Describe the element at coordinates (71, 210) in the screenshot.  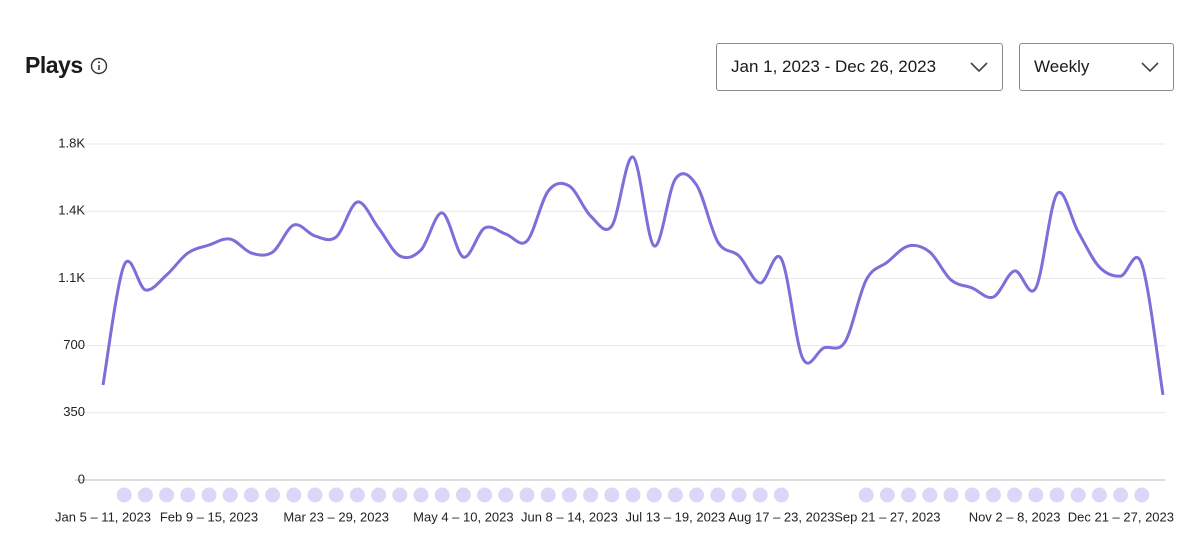
I see `y-tick-label: 1.4K` at that location.